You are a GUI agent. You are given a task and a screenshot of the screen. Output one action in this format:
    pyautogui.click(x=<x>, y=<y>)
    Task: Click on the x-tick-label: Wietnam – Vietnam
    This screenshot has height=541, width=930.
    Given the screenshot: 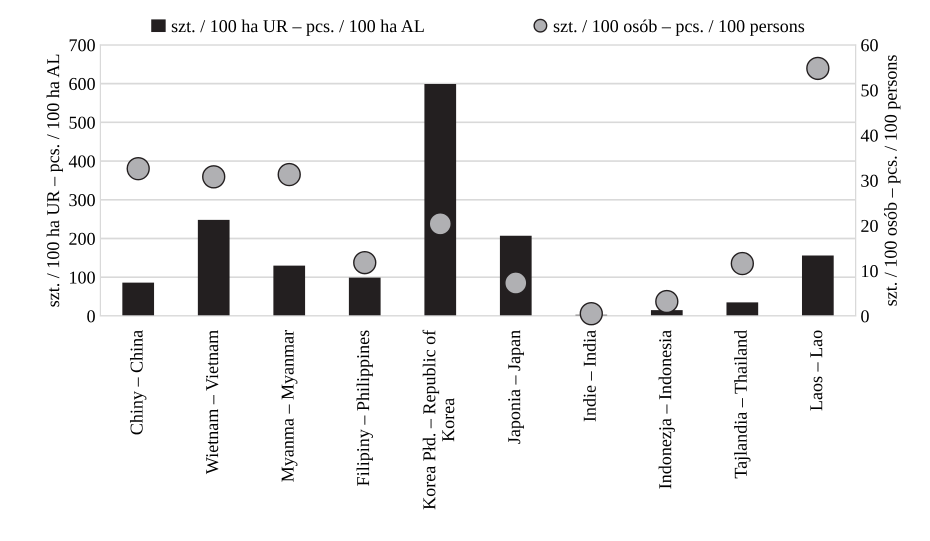 What is the action you would take?
    pyautogui.click(x=212, y=402)
    